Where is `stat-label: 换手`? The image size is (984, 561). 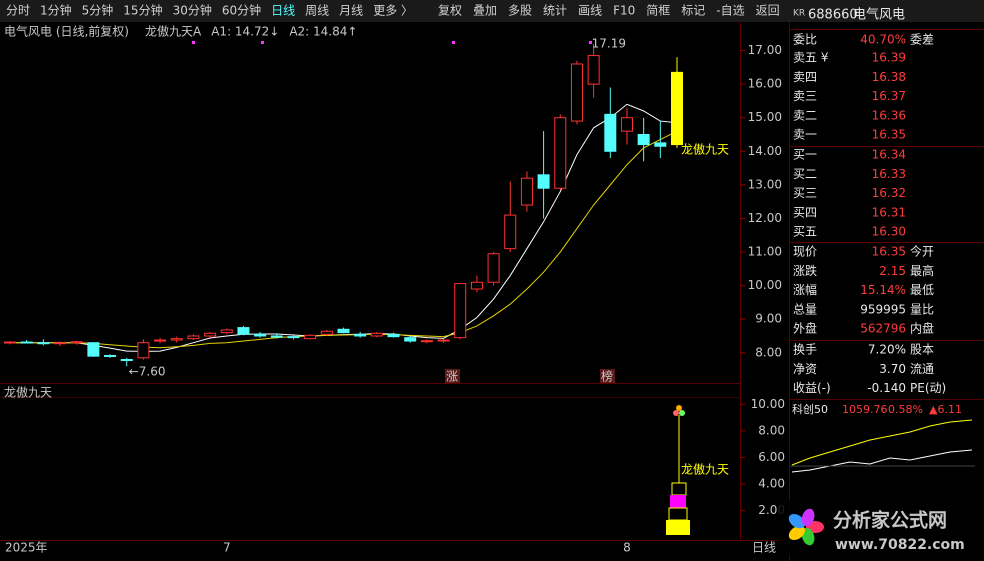
stat-label: 换手 is located at coordinates (805, 350).